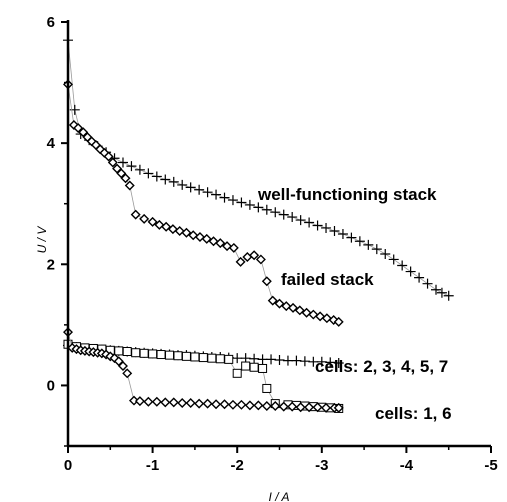 Image resolution: width=507 pixels, height=502 pixels. Describe the element at coordinates (407, 465) in the screenshot. I see `x-tick-label: -4` at that location.